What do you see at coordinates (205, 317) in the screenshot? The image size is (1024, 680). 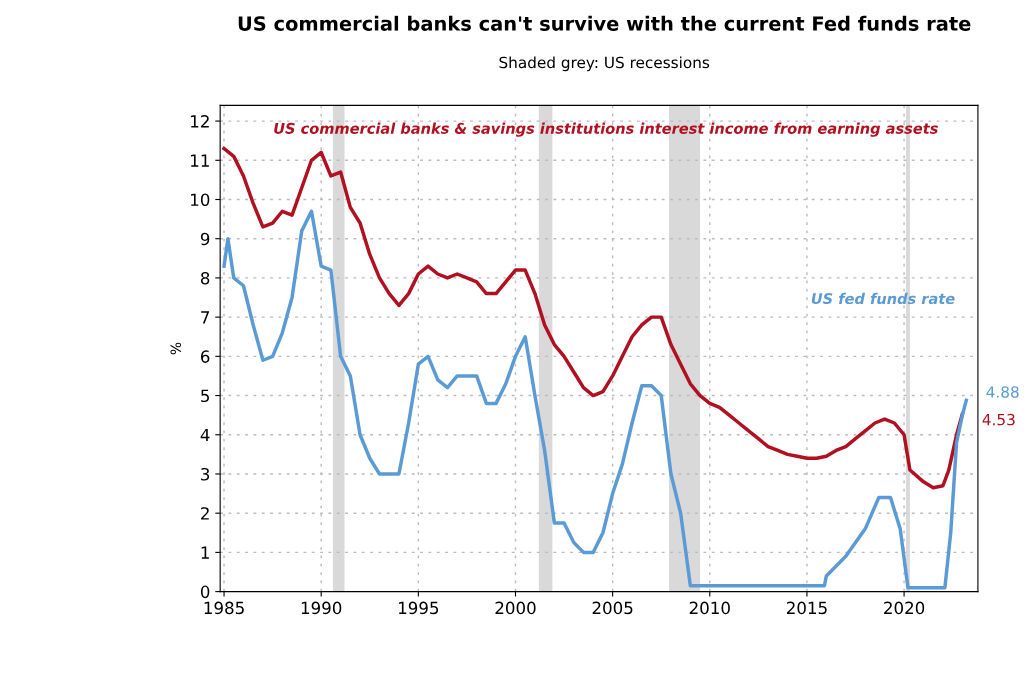 I see `y-tick-label: 7` at bounding box center [205, 317].